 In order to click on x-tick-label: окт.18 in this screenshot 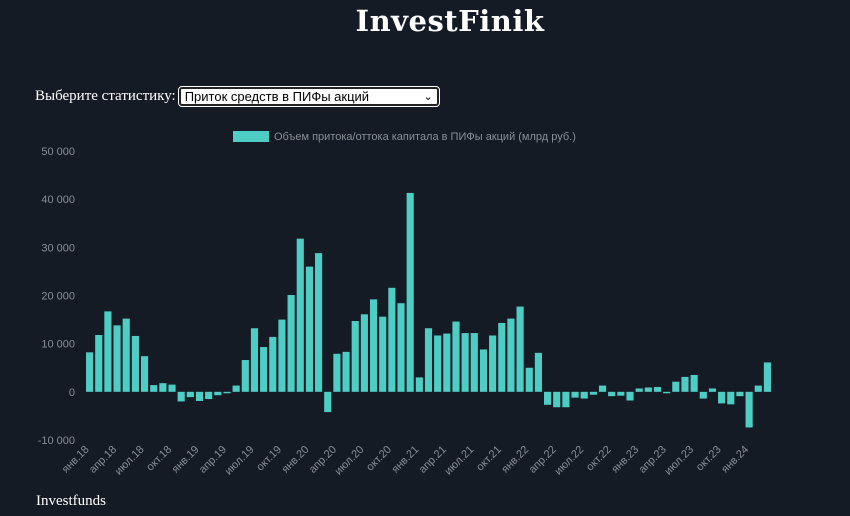, I will do `click(159, 459)`.